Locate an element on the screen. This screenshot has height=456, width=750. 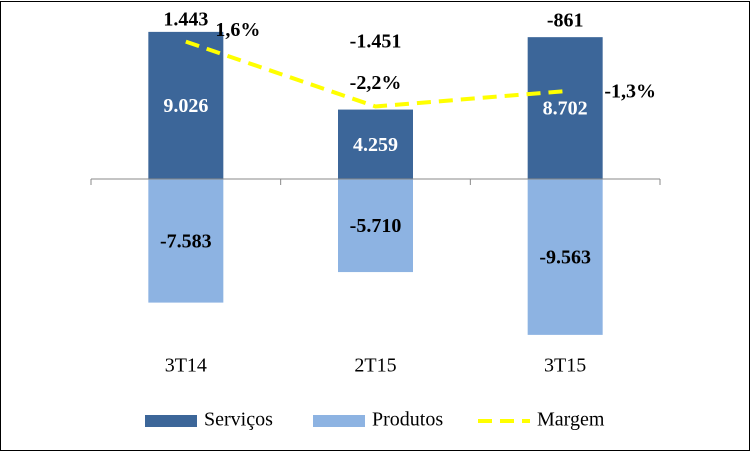
x-tick-label: 2T15 is located at coordinates (375, 366).